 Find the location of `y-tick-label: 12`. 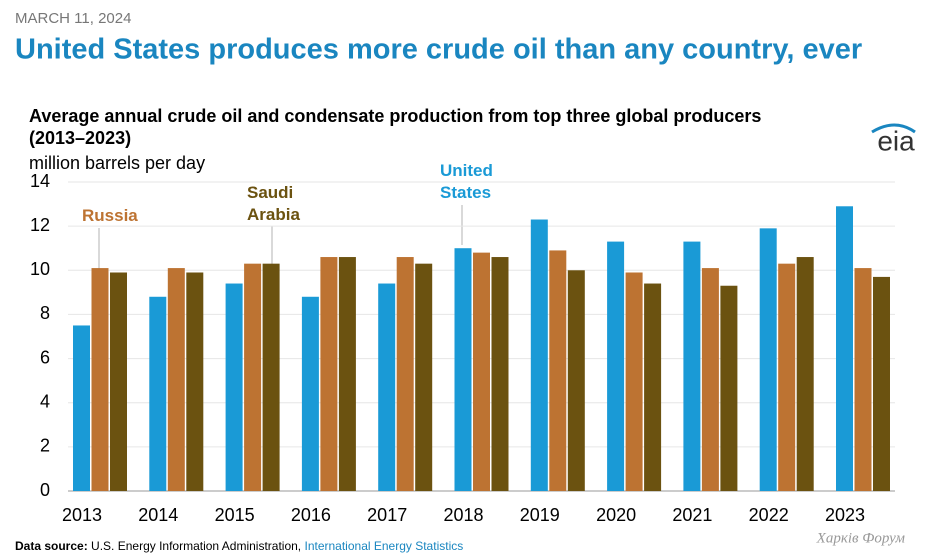

y-tick-label: 12 is located at coordinates (40, 225).